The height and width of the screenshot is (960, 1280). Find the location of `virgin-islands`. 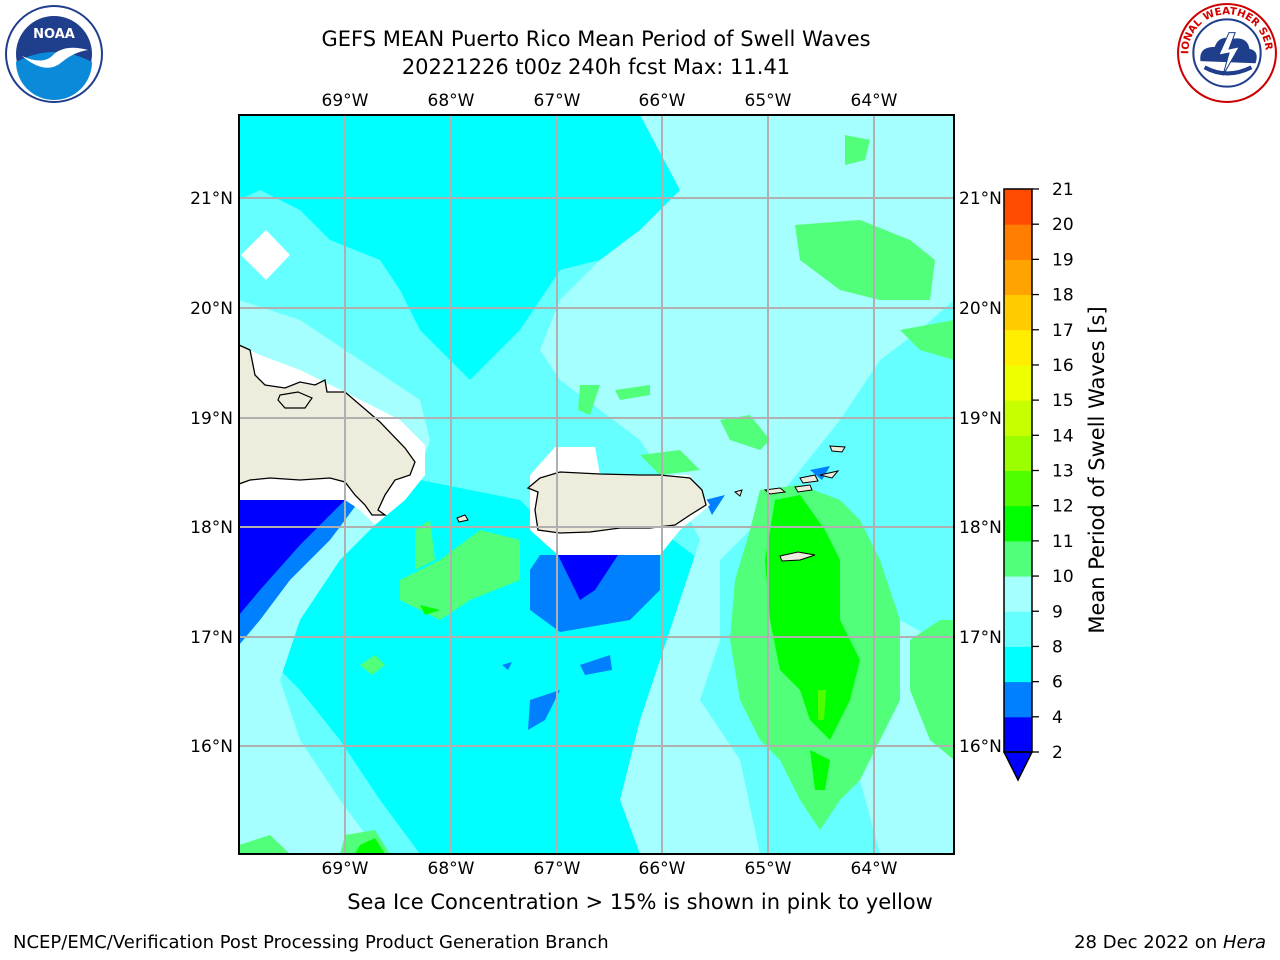

virgin-islands is located at coordinates (789, 471).